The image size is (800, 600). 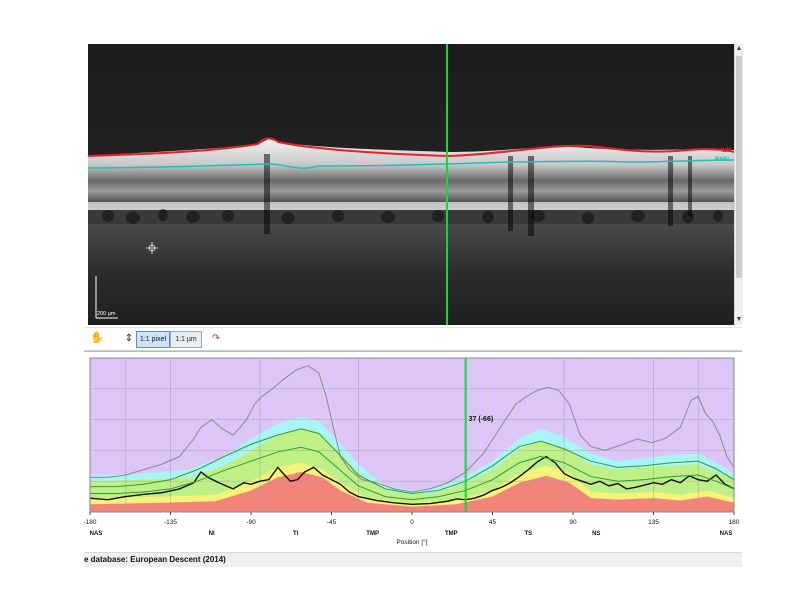 What do you see at coordinates (739, 167) in the screenshot?
I see `scrollbar-thumb` at bounding box center [739, 167].